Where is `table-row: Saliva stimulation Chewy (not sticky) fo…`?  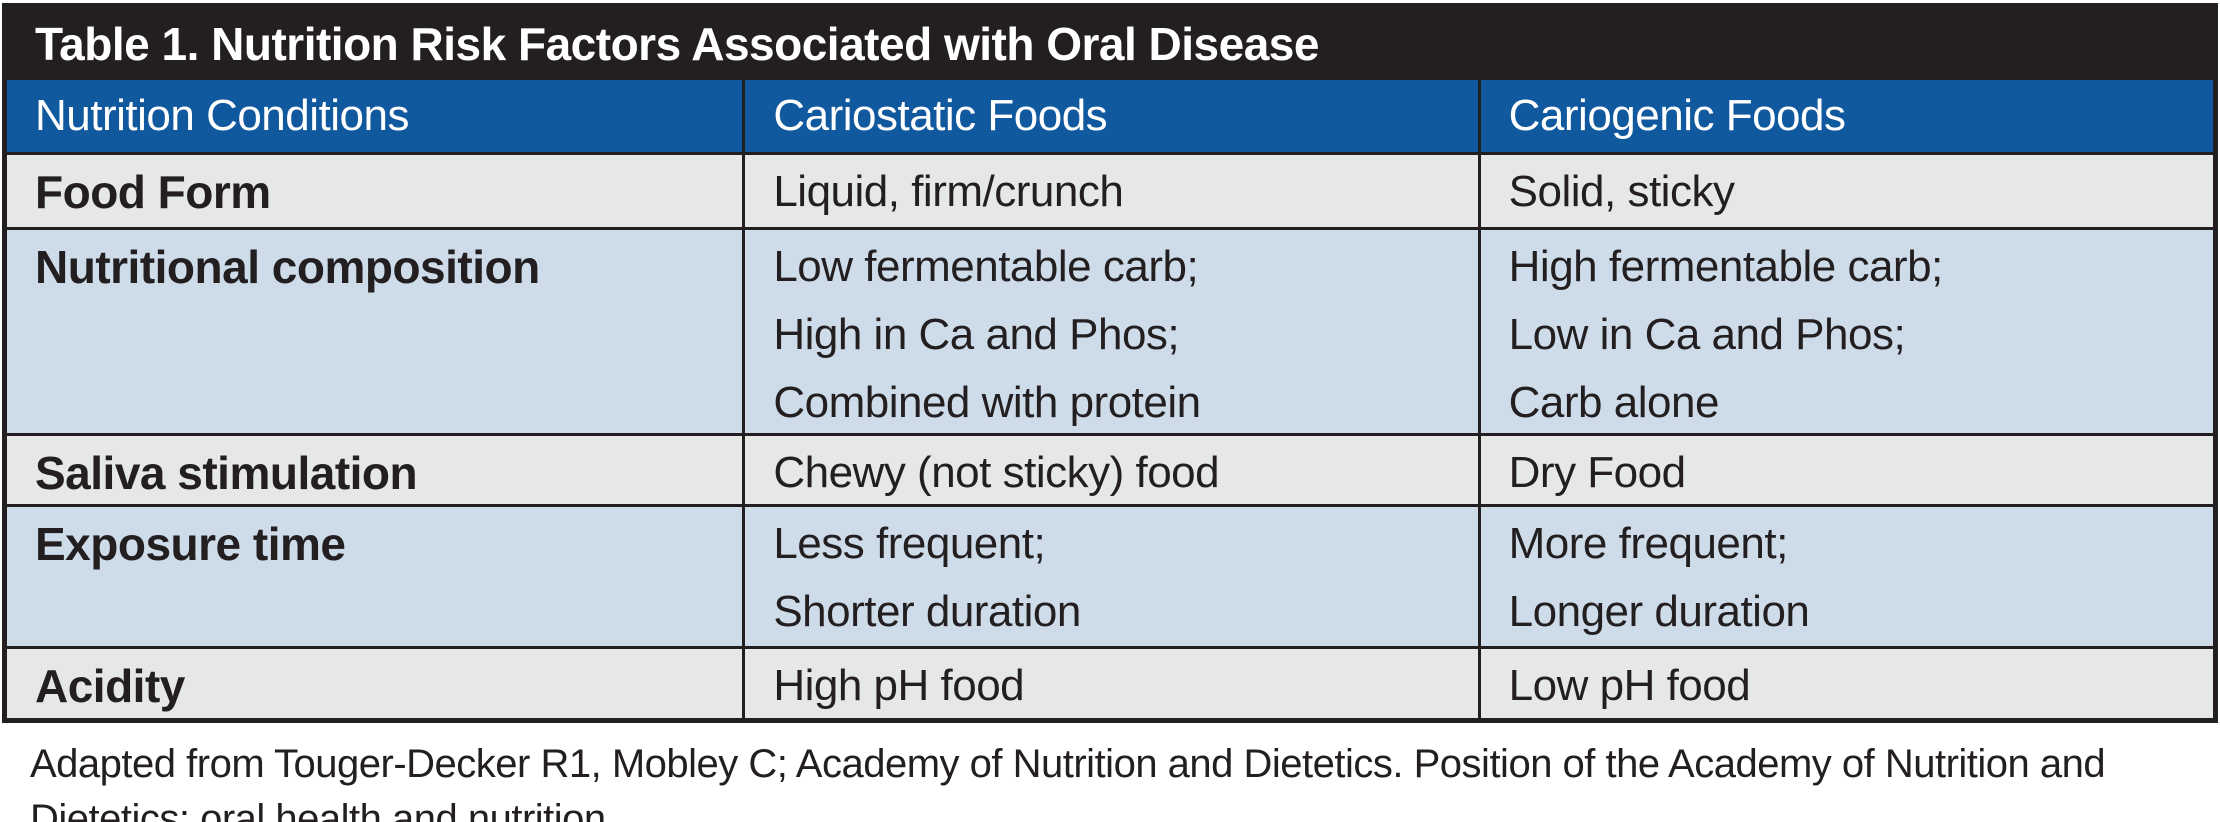
table-row: Saliva stimulation Chewy (not sticky) fo… is located at coordinates (1110, 470).